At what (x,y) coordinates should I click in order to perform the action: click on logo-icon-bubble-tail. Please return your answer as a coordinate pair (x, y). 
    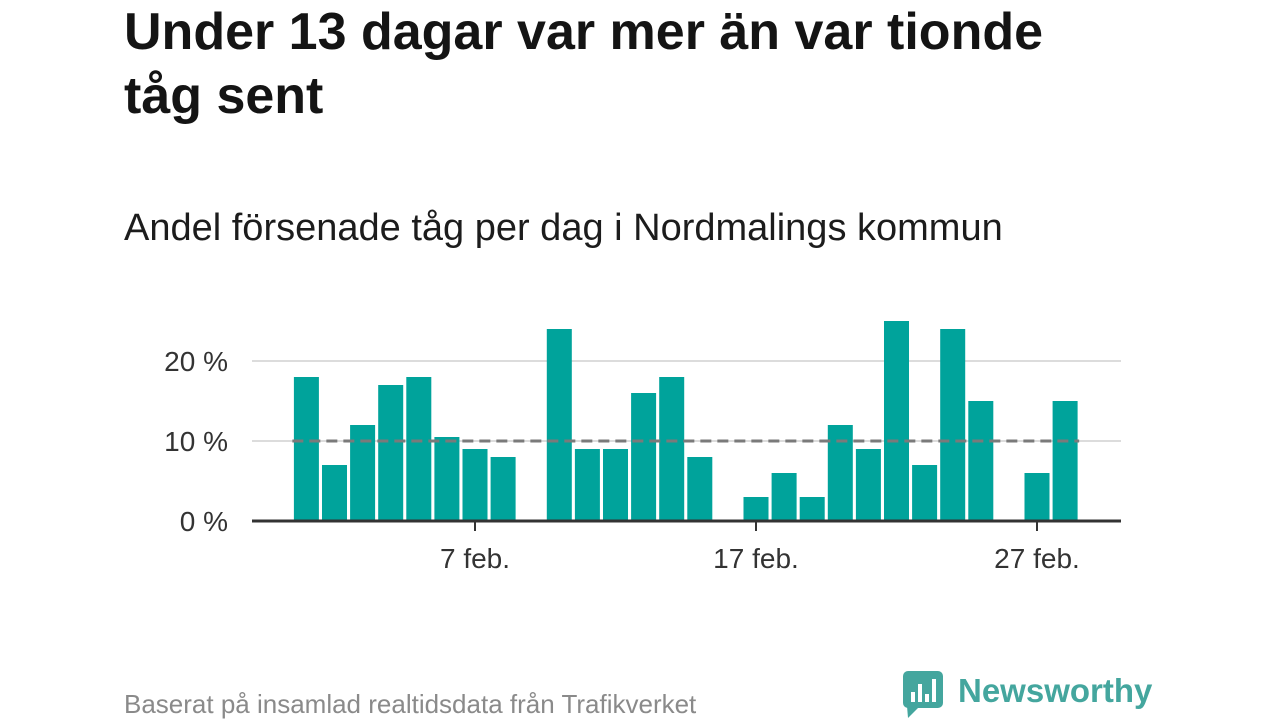
    Looking at the image, I should click on (913, 712).